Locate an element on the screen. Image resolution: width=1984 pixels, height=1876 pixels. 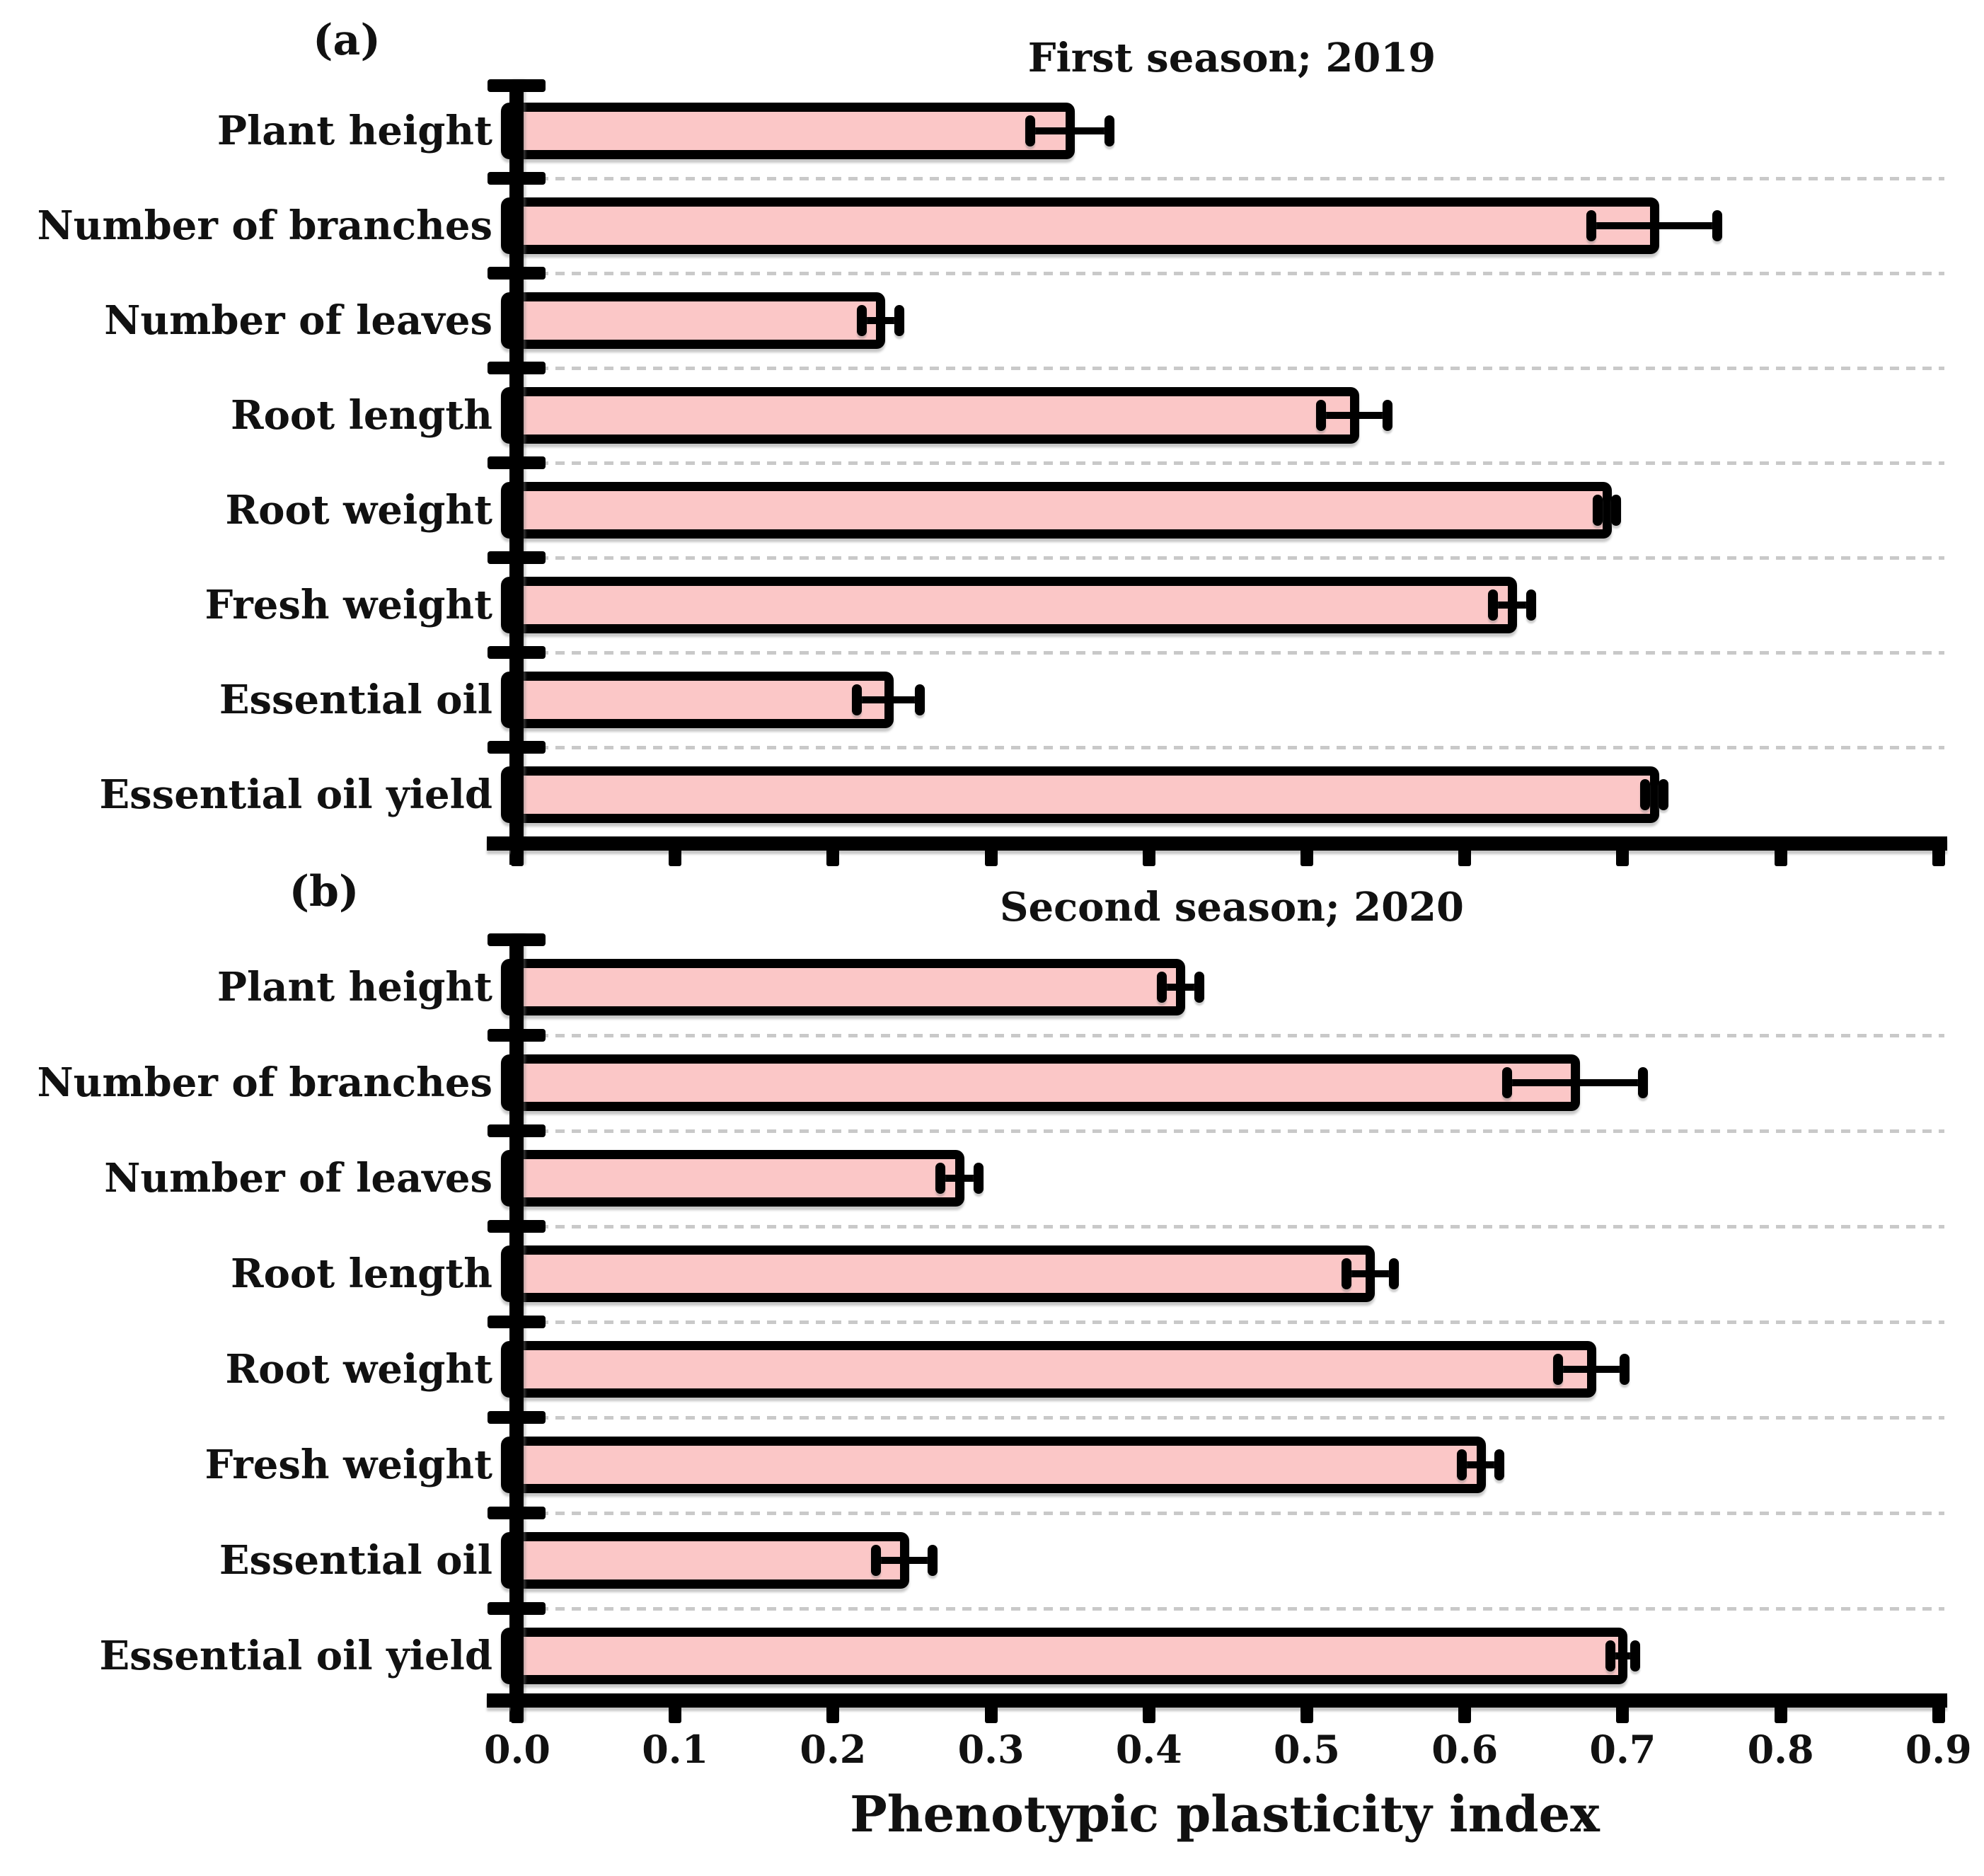
x-tick-label: 0.7 is located at coordinates (1622, 1750).